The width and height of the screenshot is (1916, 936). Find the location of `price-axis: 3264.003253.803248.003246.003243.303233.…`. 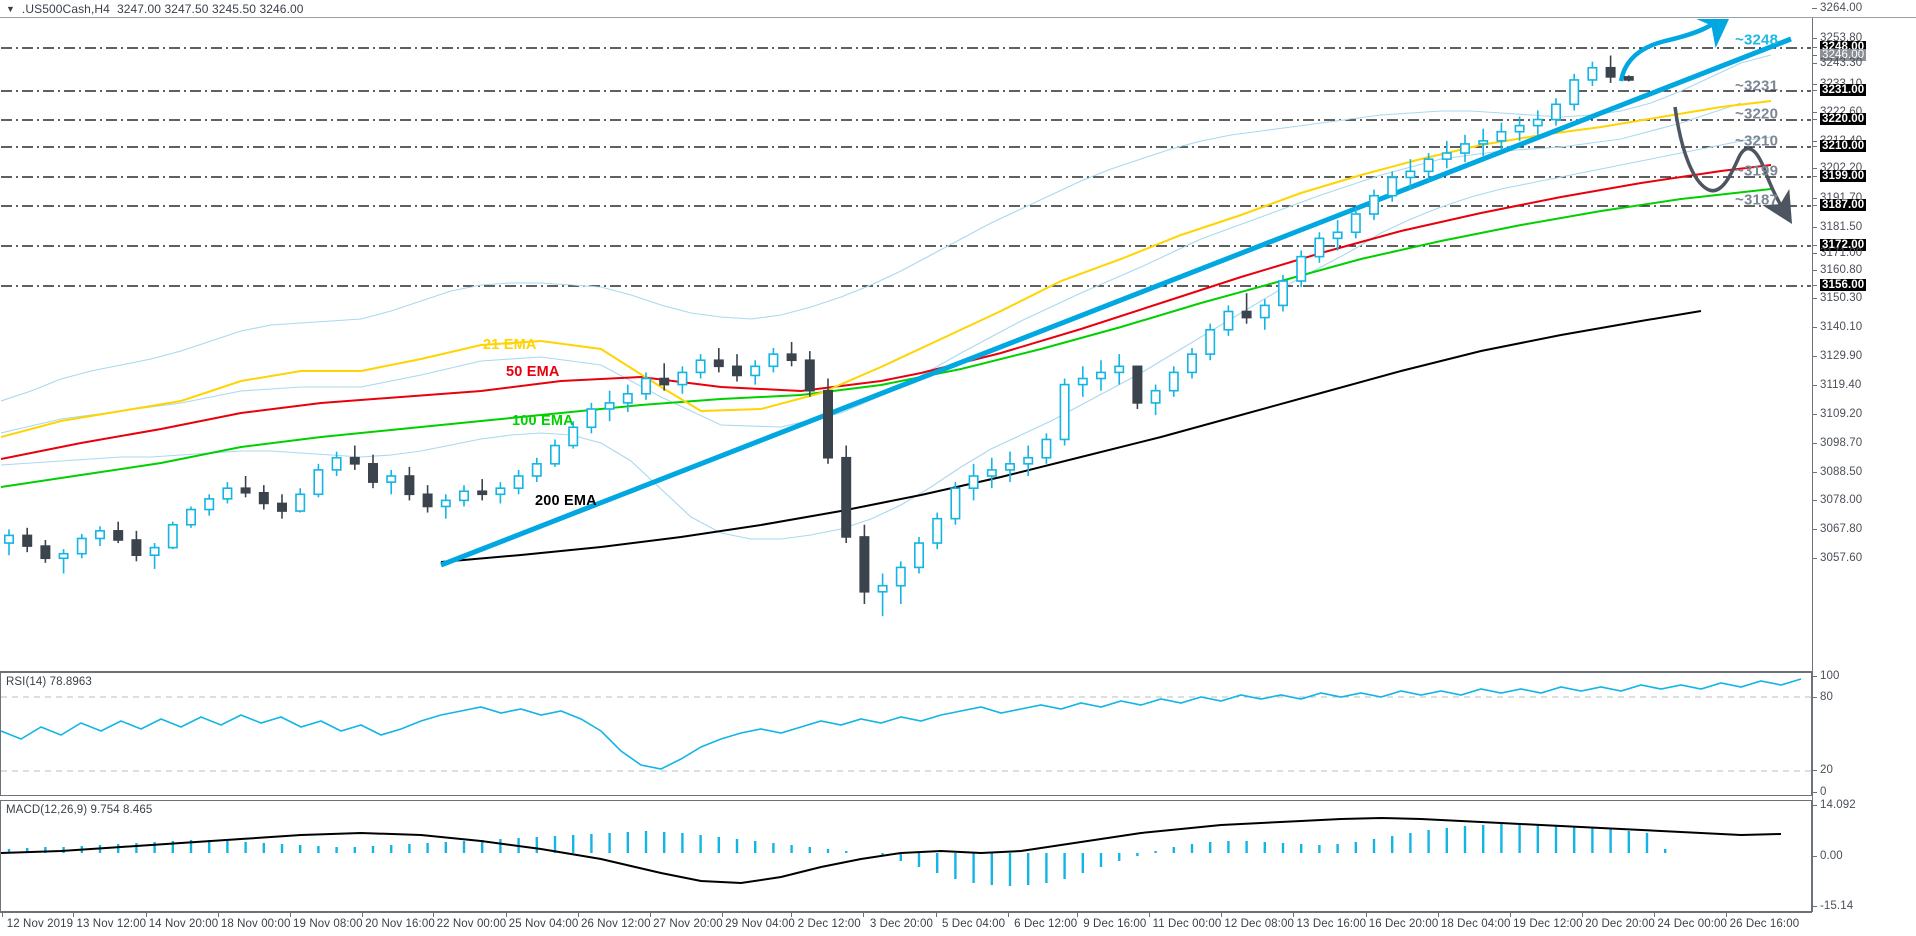

price-axis: 3264.003253.803248.003246.003243.303233.… is located at coordinates (1864, 468).